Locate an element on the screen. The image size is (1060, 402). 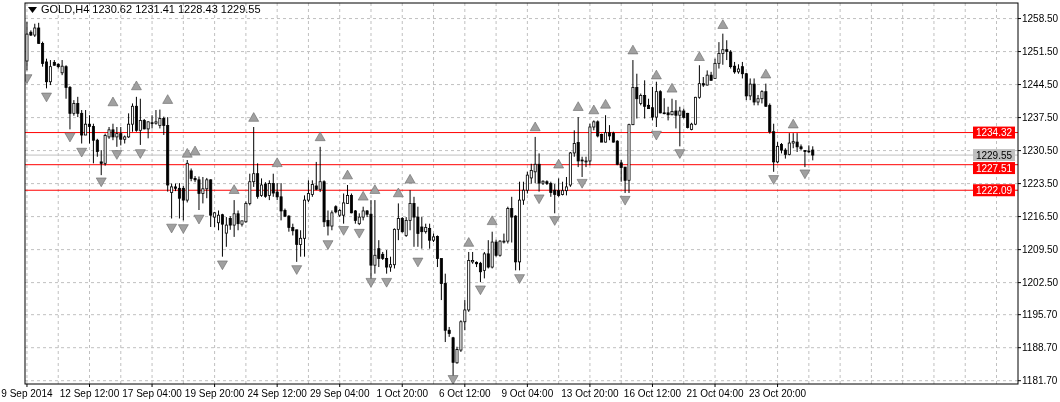
y-tick-label: 1244.50 is located at coordinates (1040, 85).